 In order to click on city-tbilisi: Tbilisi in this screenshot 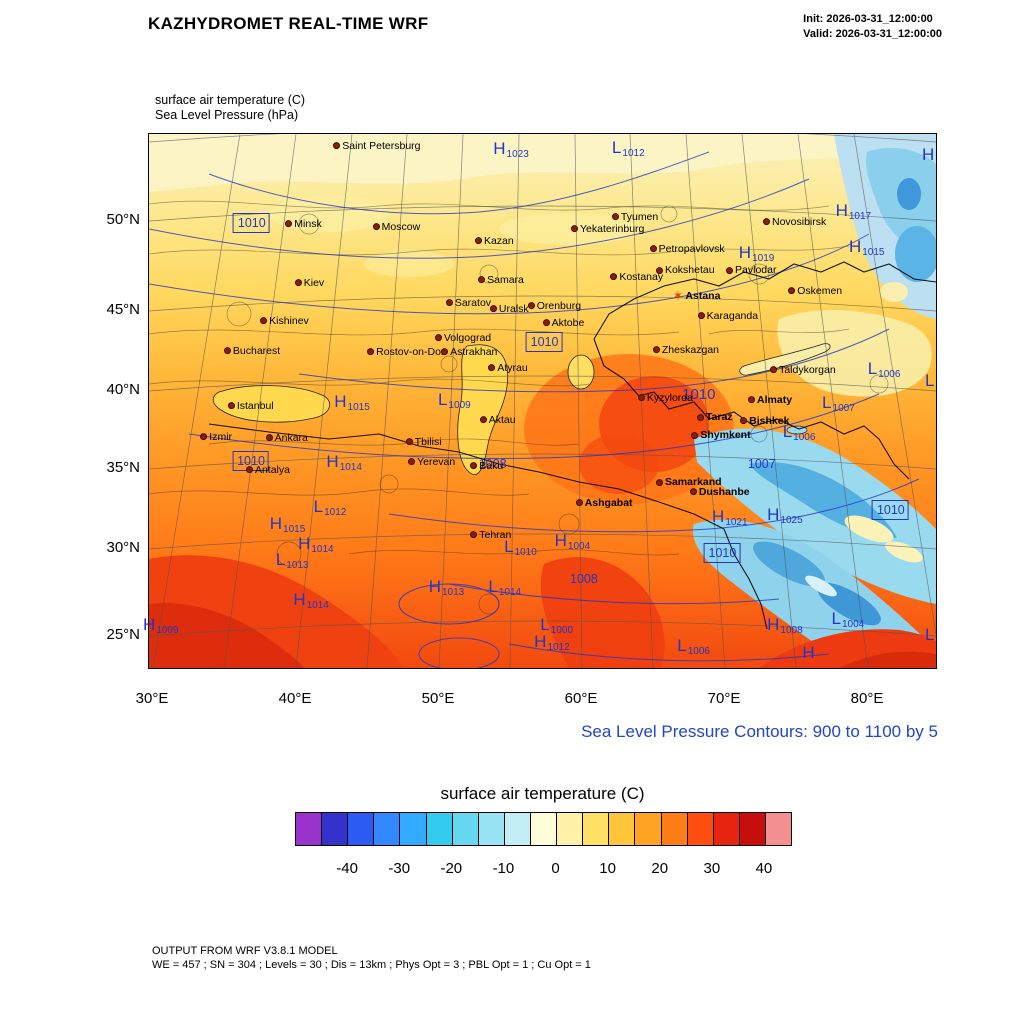, I will do `click(423, 442)`.